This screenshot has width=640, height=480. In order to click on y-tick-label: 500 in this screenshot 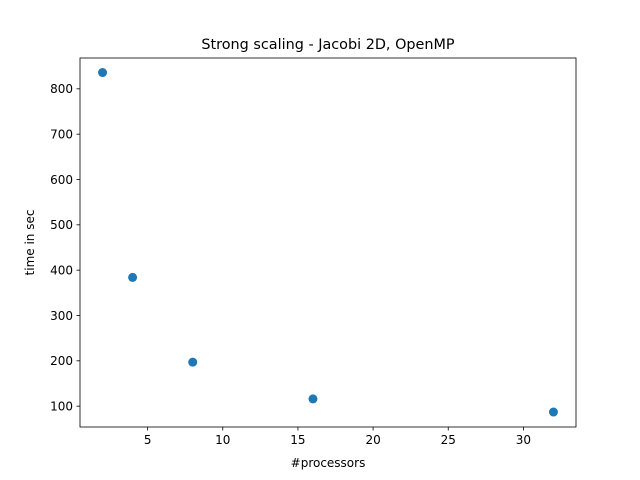, I will do `click(61, 225)`.